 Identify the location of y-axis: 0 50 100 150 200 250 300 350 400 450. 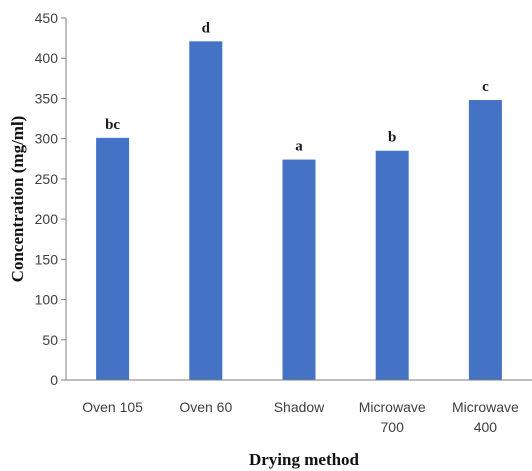
(51, 199).